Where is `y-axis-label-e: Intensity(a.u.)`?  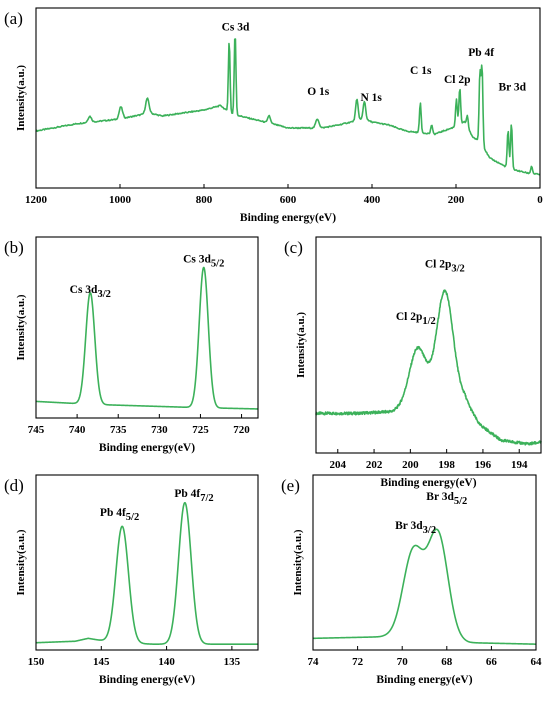
y-axis-label-e: Intensity(a.u.) is located at coordinates (298, 562).